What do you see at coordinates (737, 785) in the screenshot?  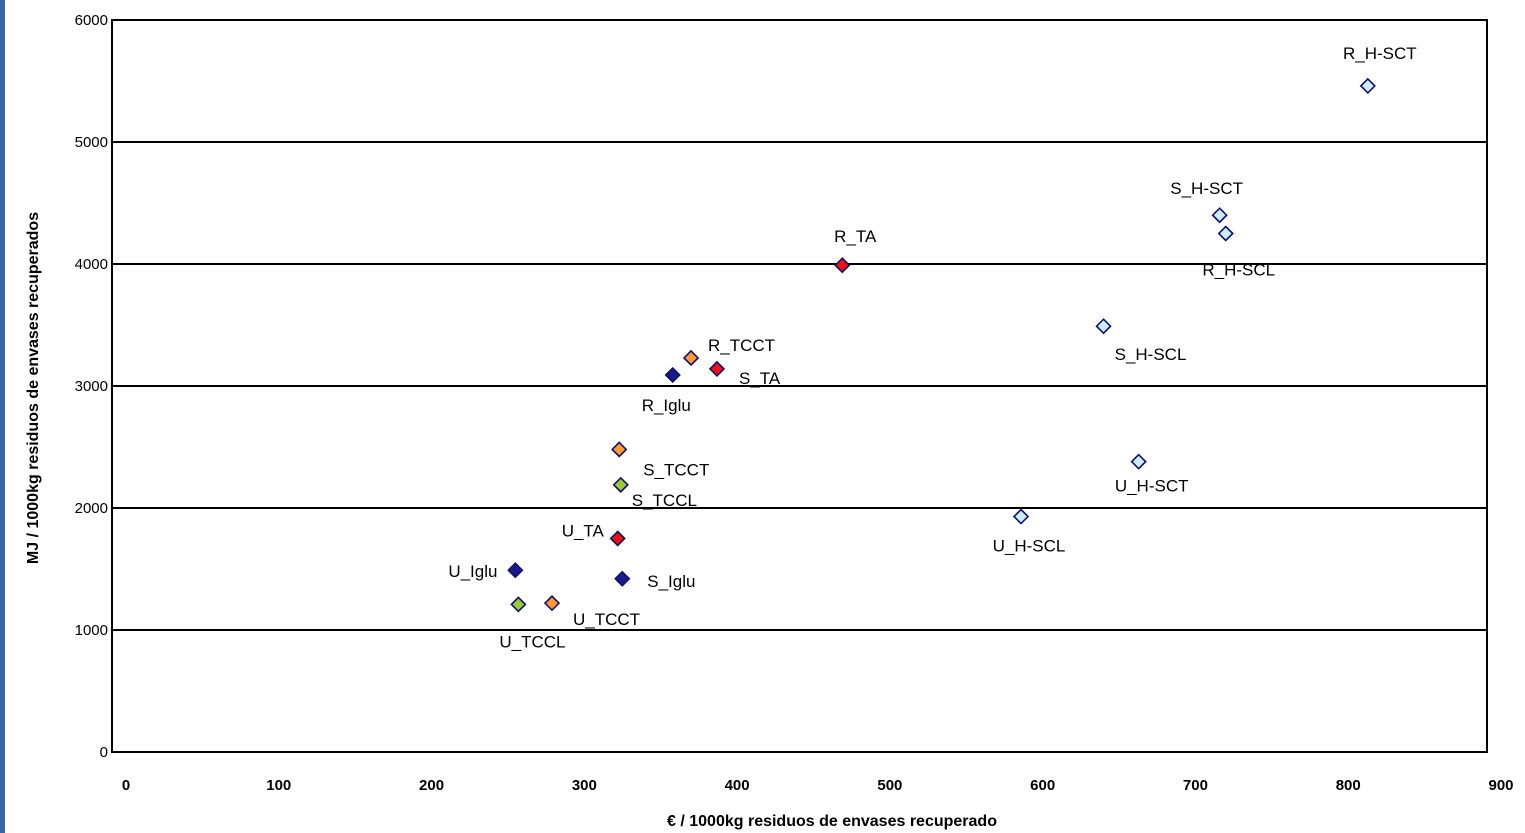 I see `x-tick-label: 400` at bounding box center [737, 785].